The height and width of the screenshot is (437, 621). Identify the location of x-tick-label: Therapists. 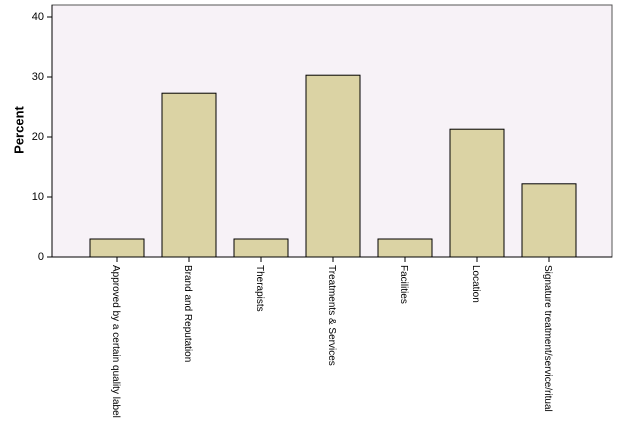
(259, 288).